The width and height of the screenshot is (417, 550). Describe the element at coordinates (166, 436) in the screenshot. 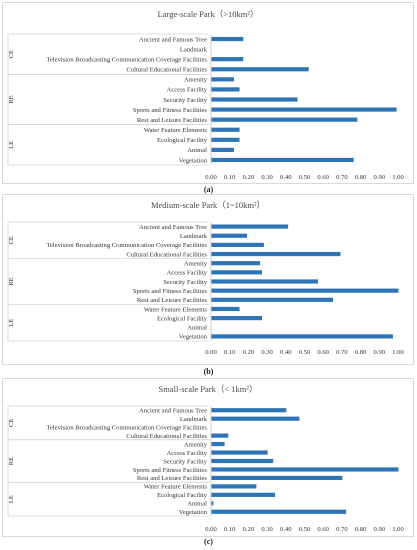

I see `category-label: Cultural Educational Facilities` at that location.